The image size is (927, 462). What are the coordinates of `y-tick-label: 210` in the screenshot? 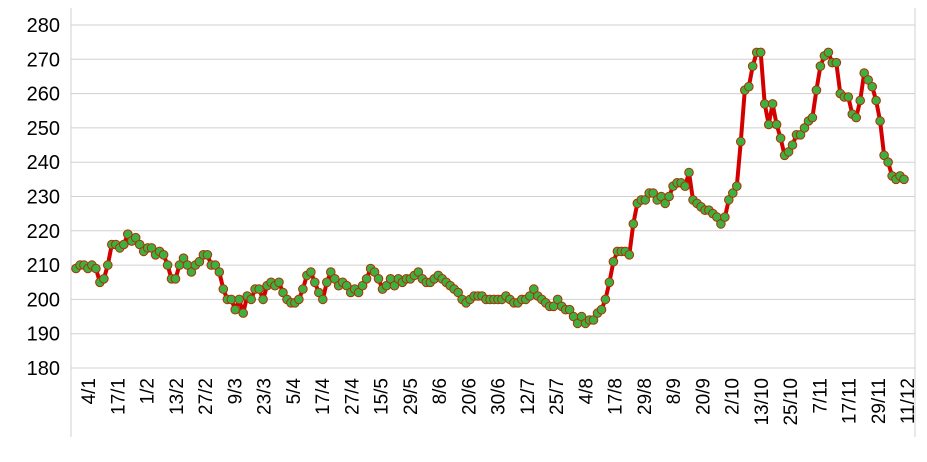 It's located at (43, 266).